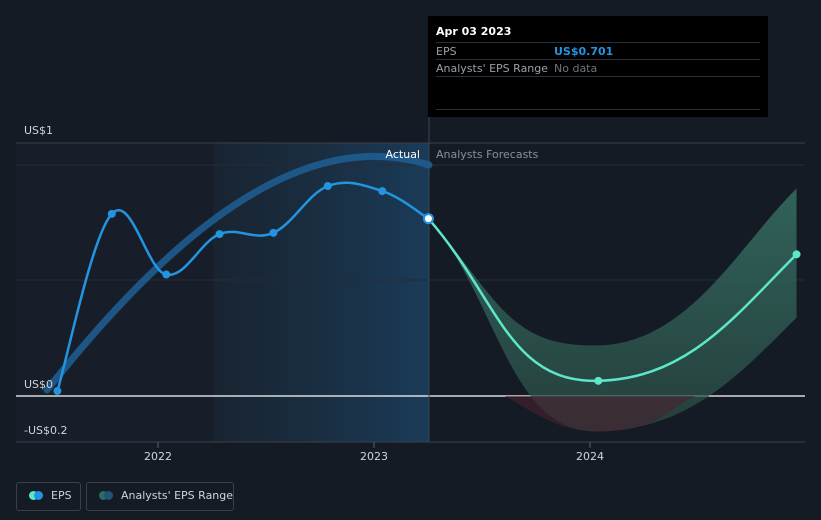 The width and height of the screenshot is (821, 520). I want to click on forecast-label: Analysts Forecasts, so click(487, 154).